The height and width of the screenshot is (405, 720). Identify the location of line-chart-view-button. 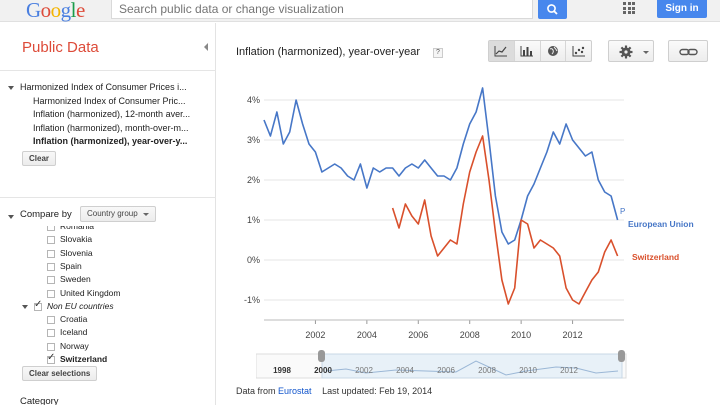
(502, 51).